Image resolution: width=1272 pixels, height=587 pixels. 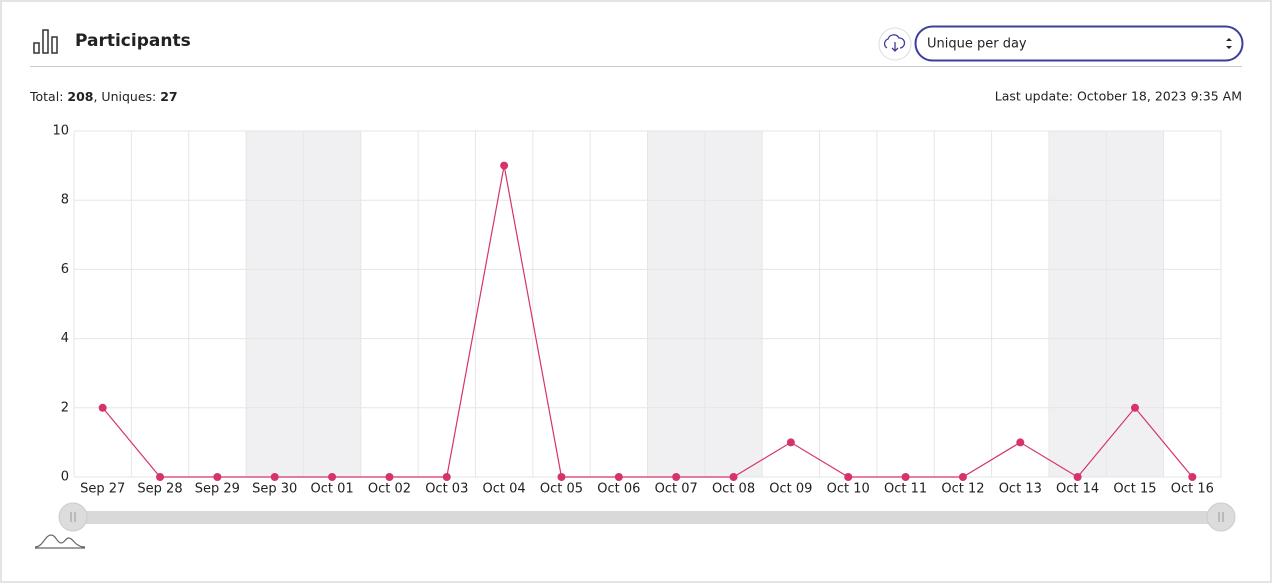 What do you see at coordinates (618, 489) in the screenshot?
I see `x-tick-label: Oct 06` at bounding box center [618, 489].